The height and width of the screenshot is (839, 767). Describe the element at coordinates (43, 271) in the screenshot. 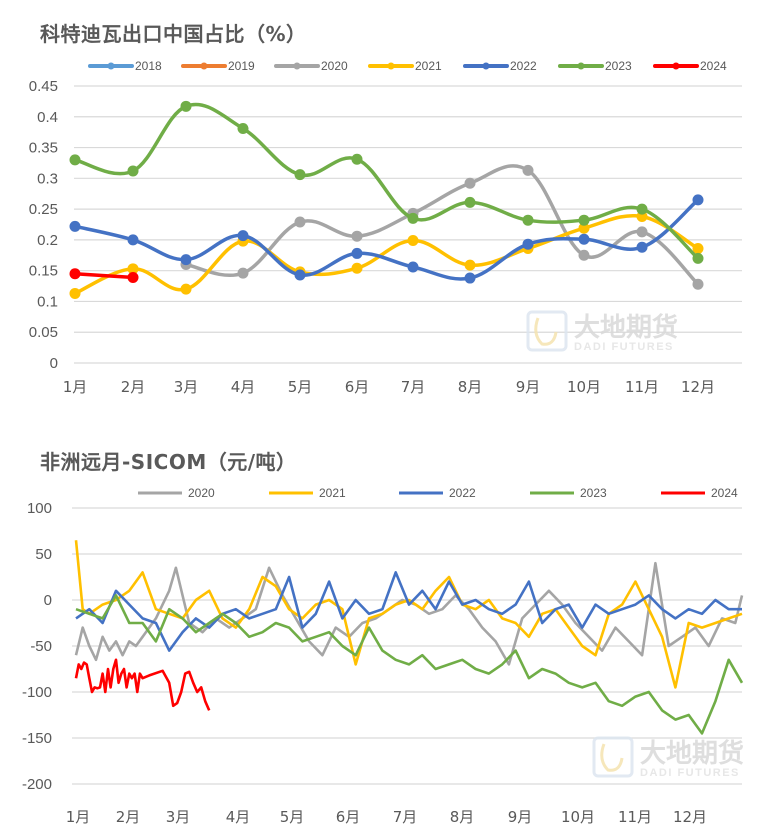

I see `y-tick-label: 0.15` at that location.